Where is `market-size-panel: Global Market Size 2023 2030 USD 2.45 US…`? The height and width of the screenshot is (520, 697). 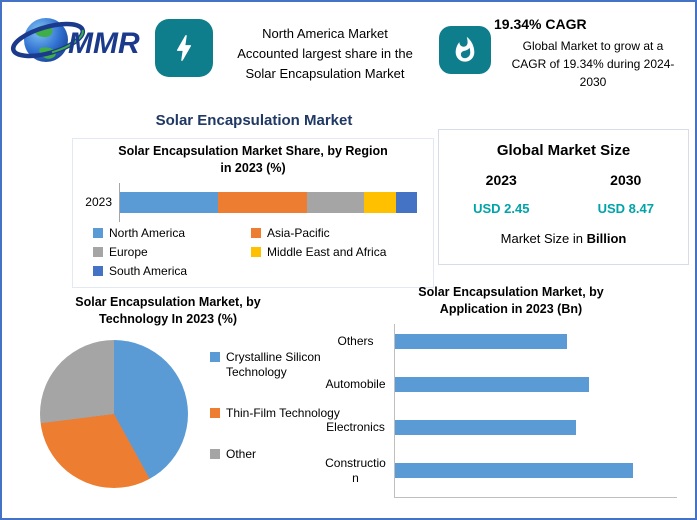 market-size-panel: Global Market Size 2023 2030 USD 2.45 US… is located at coordinates (563, 197).